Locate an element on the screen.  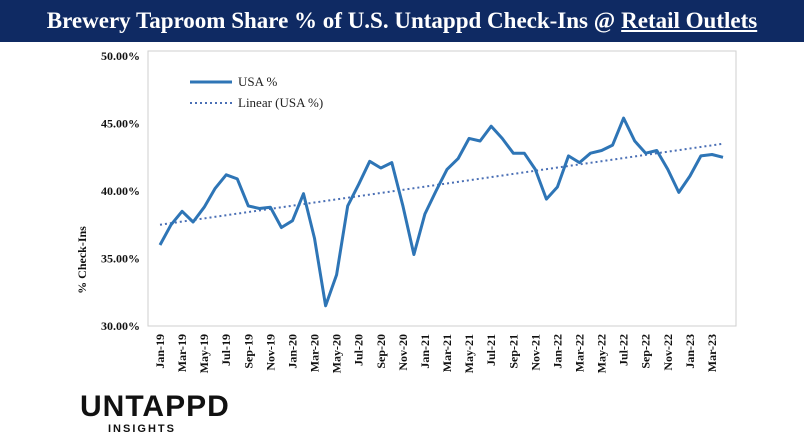
x-tick-label: Nov-20 is located at coordinates (403, 352).